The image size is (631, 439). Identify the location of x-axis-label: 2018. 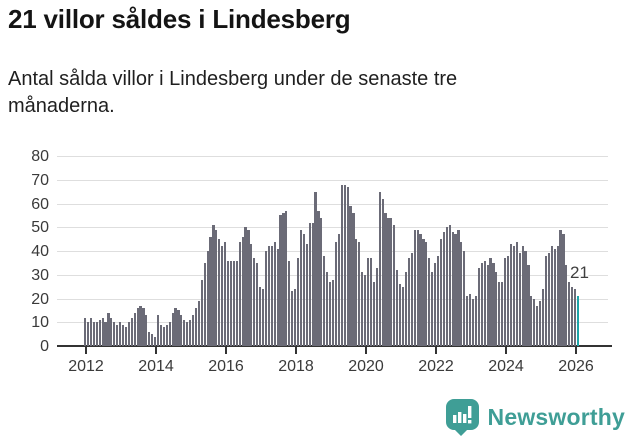
(296, 366).